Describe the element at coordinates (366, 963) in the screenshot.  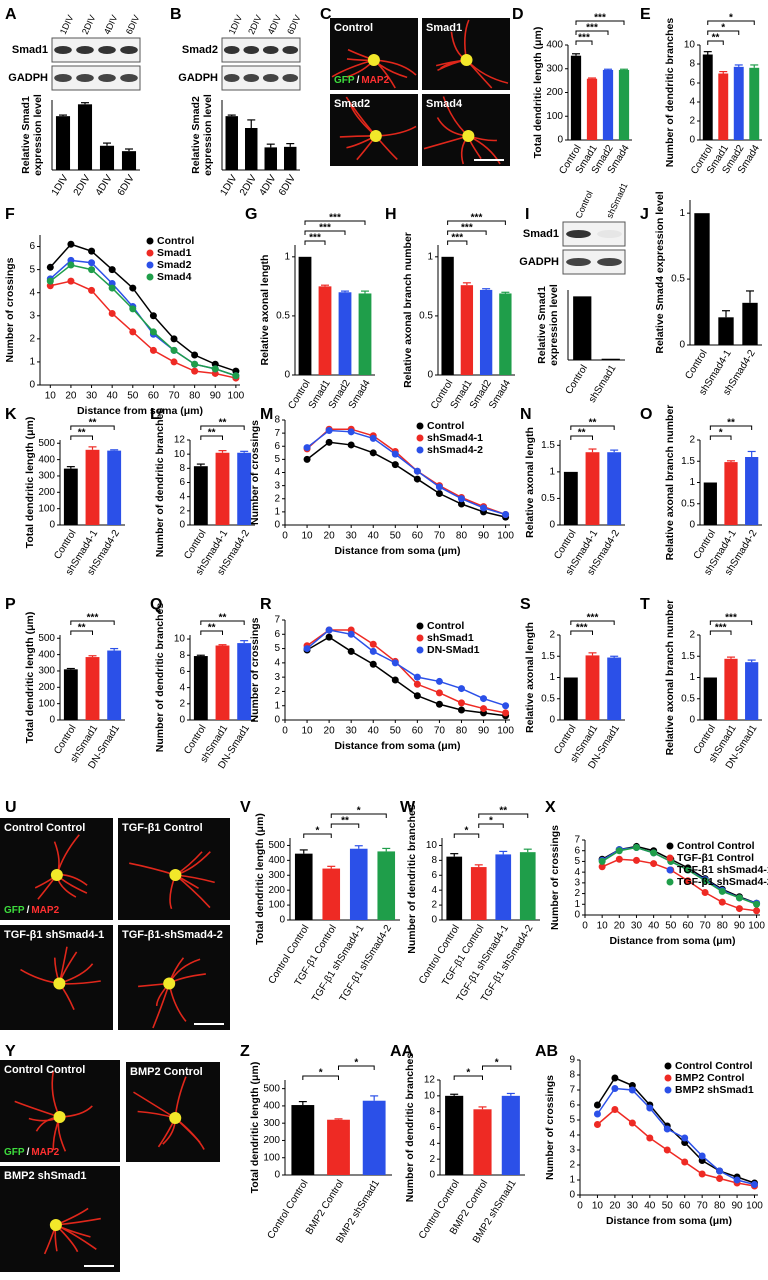
I see `x-tick-label: TGF-β1 shSmad4-2` at that location.